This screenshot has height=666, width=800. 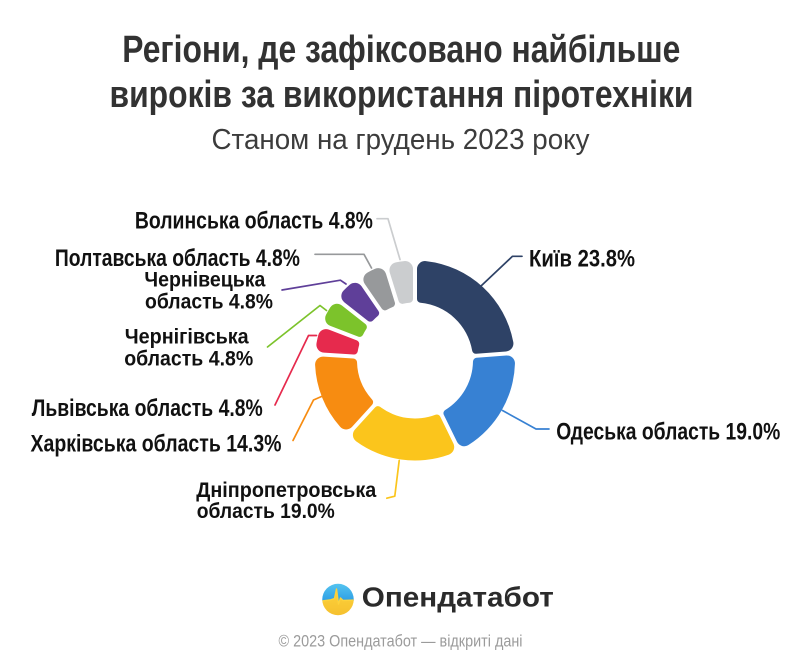 What do you see at coordinates (177, 258) in the screenshot?
I see `svg-text: Полтавська область 4.8%` at bounding box center [177, 258].